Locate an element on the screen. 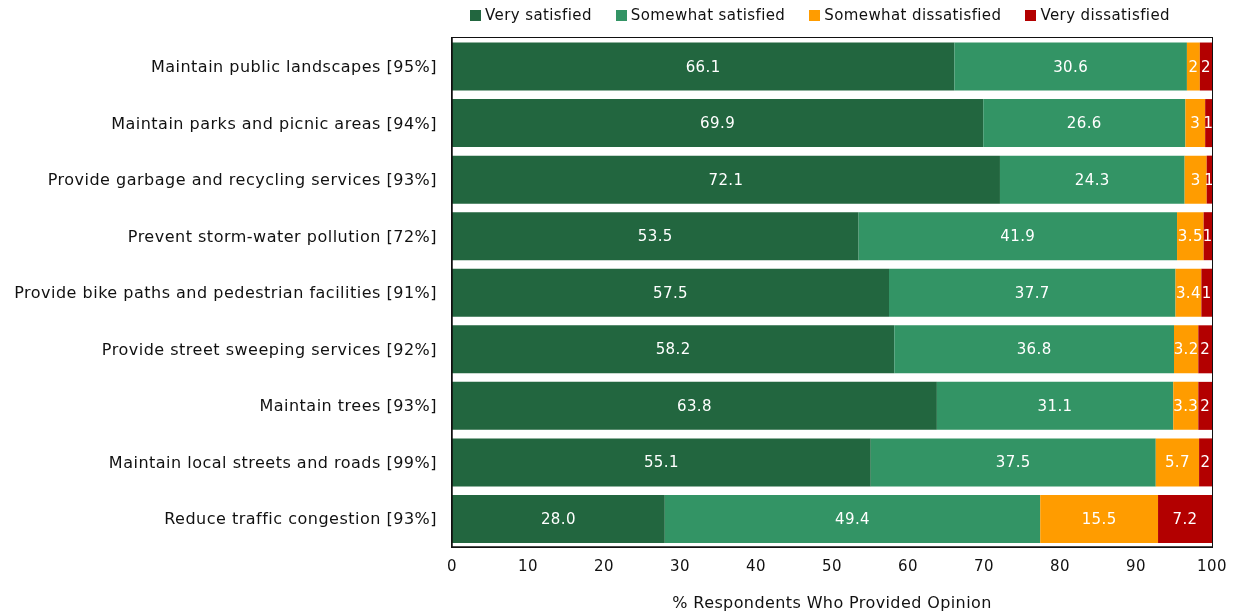 The width and height of the screenshot is (1235, 612). x-tick-label: 20 is located at coordinates (604, 565).